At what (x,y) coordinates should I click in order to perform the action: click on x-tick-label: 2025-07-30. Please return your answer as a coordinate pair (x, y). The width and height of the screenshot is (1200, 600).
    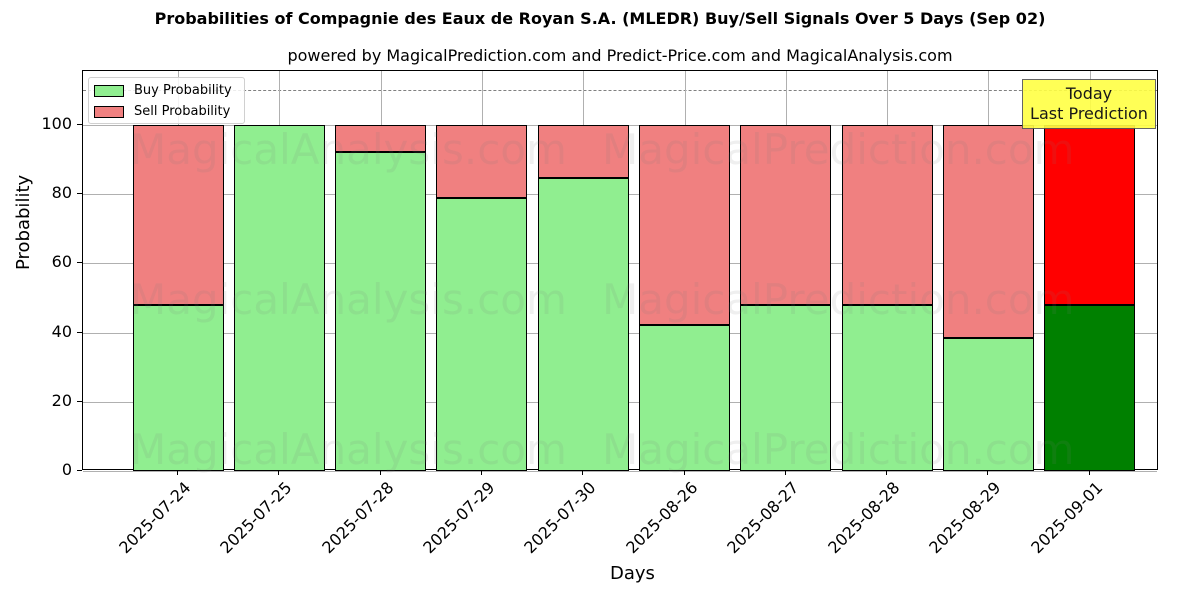
    Looking at the image, I should click on (560, 518).